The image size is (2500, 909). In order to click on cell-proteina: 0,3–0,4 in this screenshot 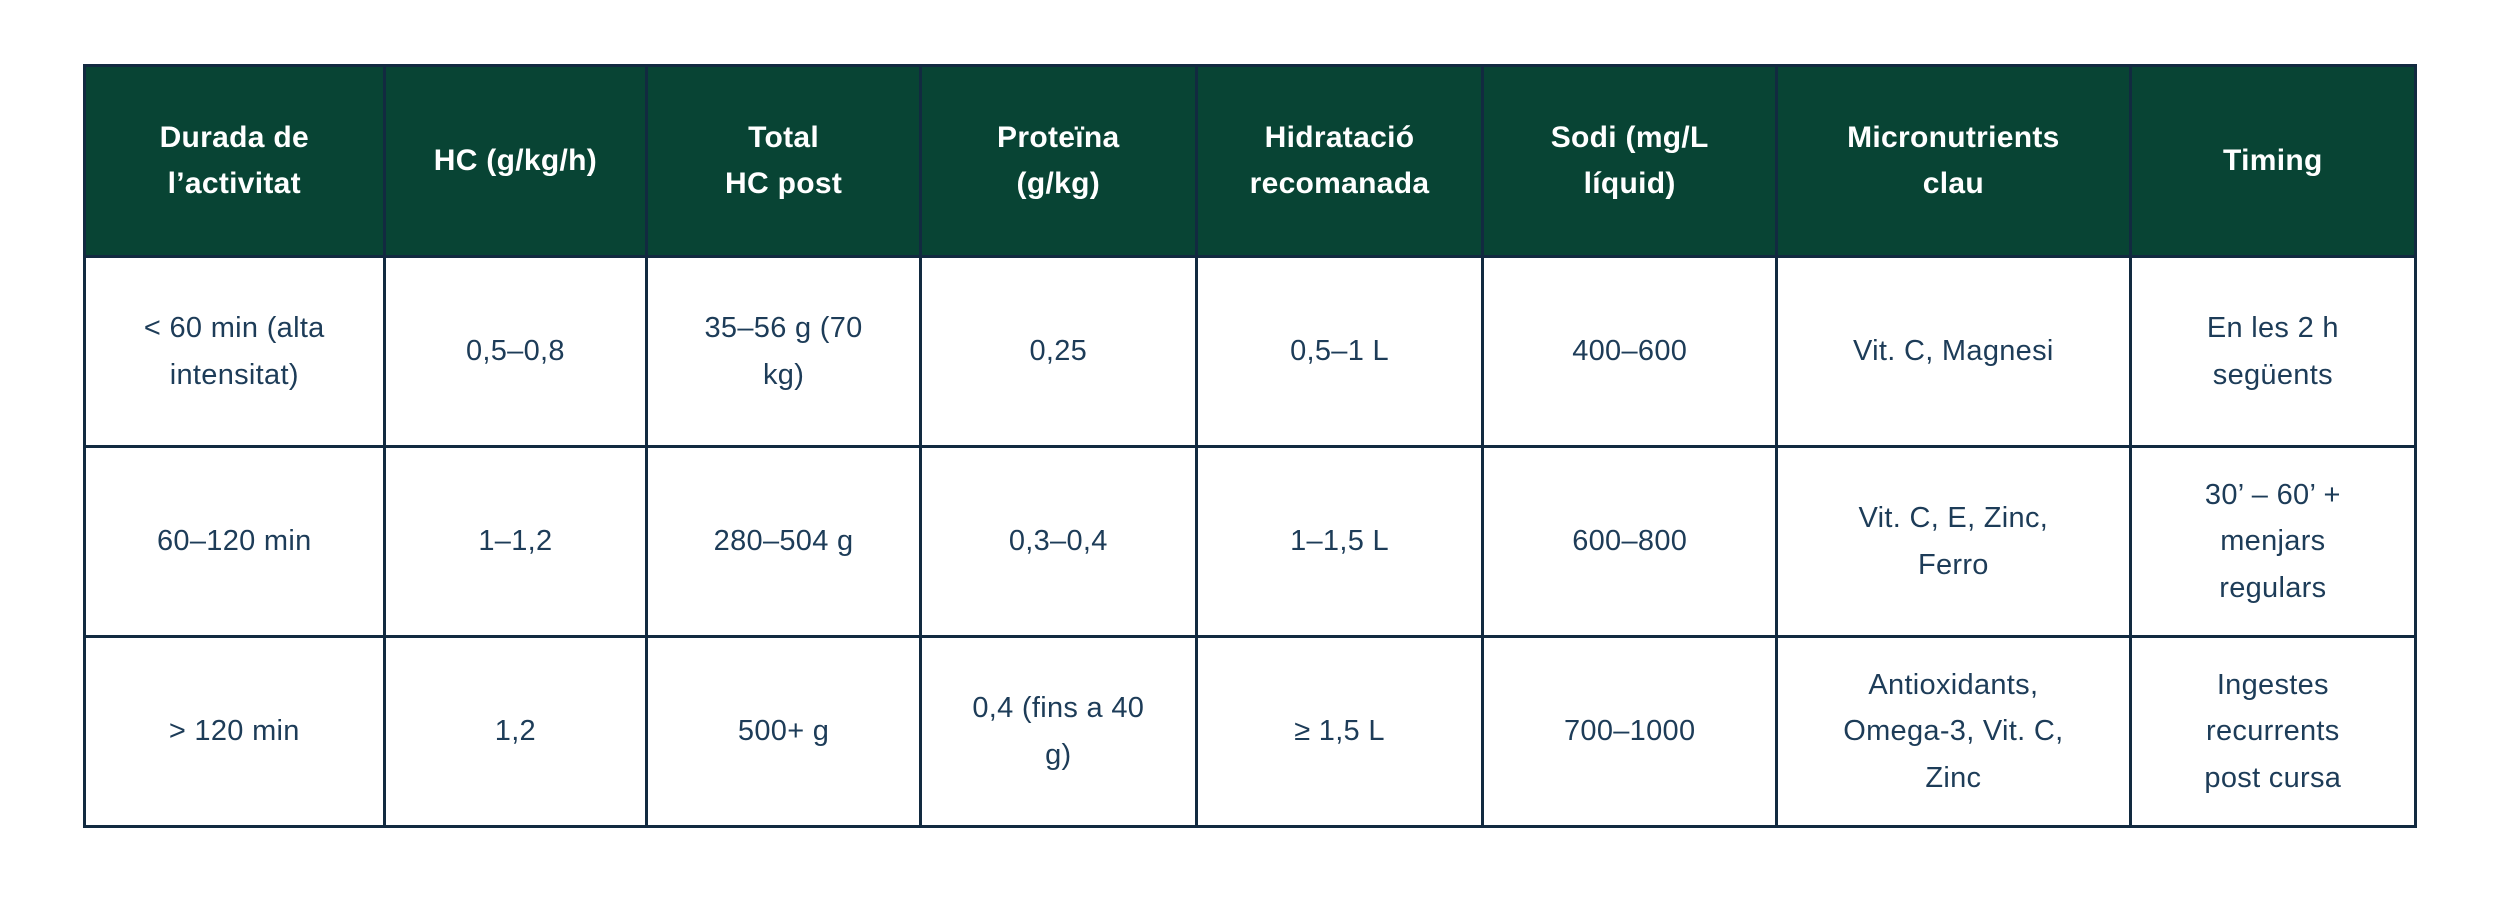, I will do `click(1058, 541)`.